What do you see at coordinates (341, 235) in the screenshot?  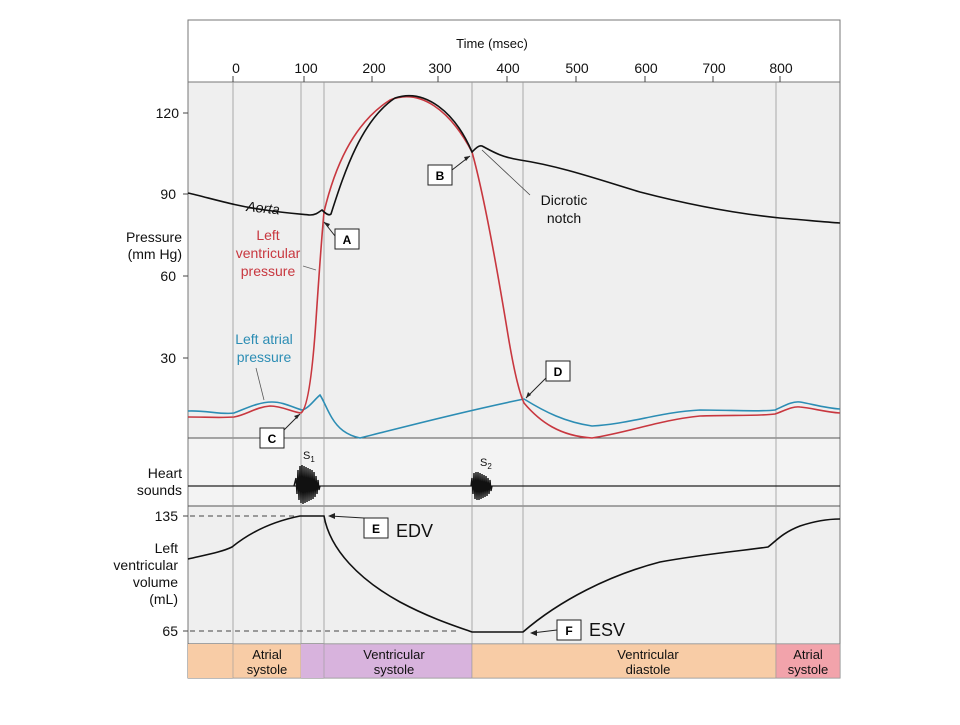 I see `marker-a: A` at bounding box center [341, 235].